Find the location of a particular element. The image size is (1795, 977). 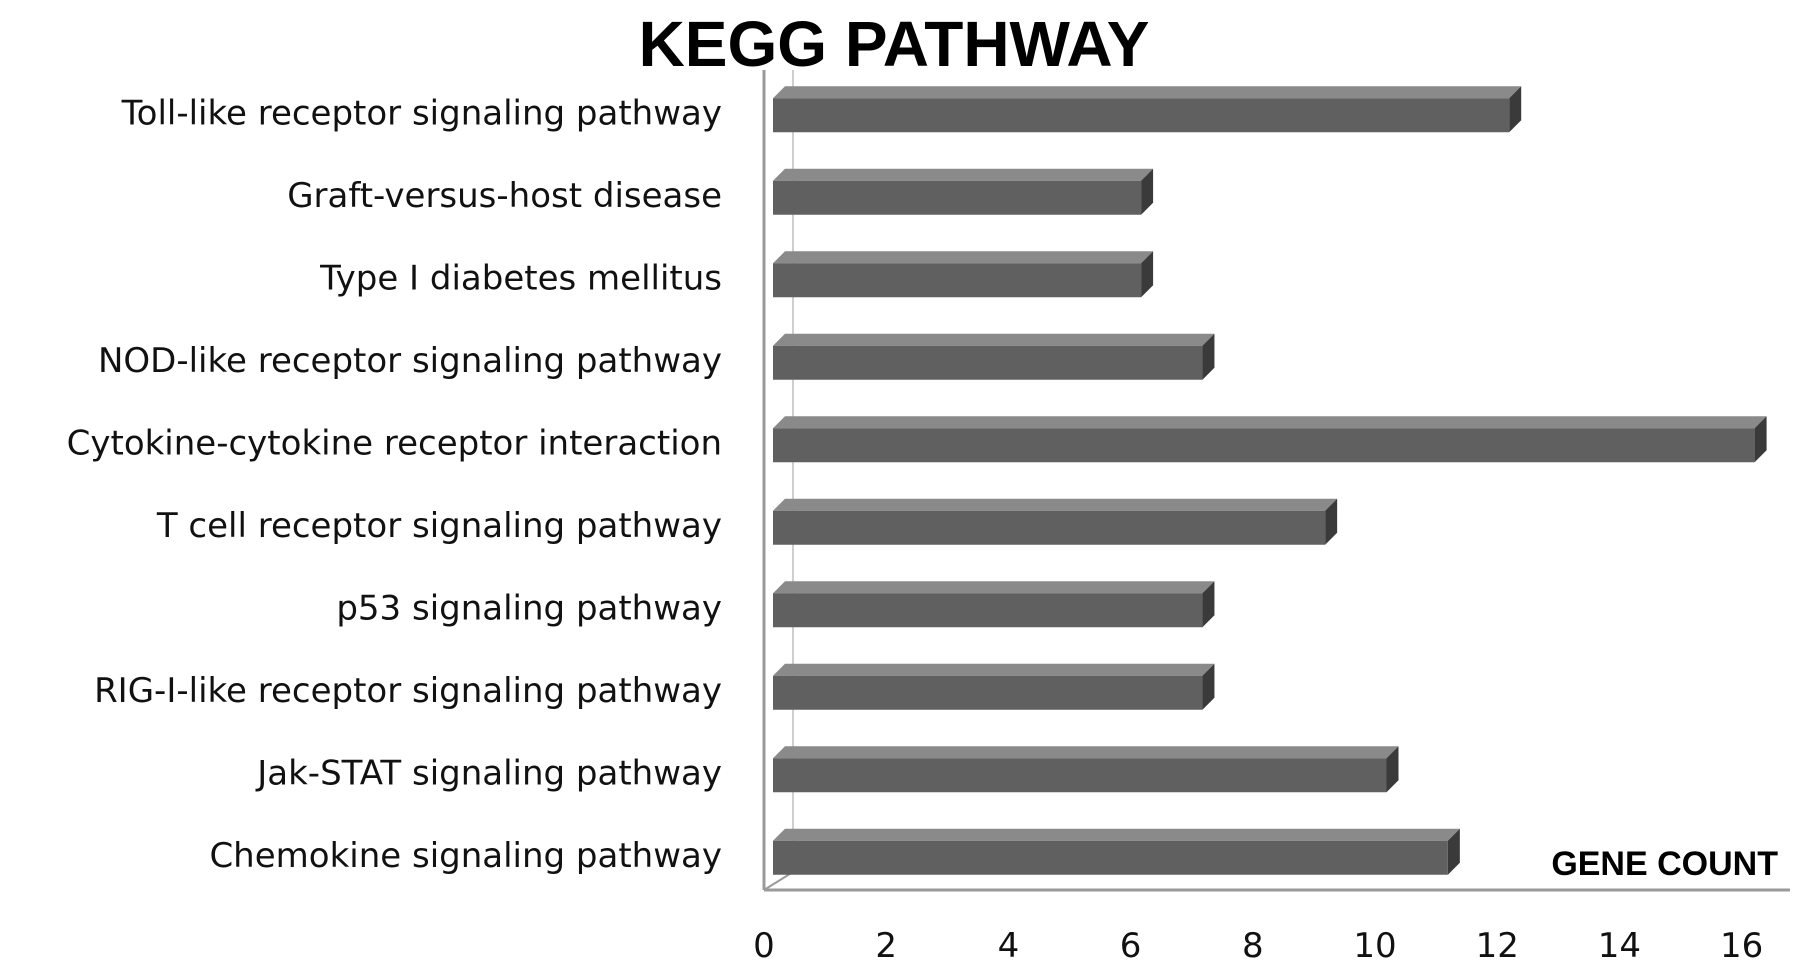

category-label: Chemokine signaling pathway is located at coordinates (465, 856).